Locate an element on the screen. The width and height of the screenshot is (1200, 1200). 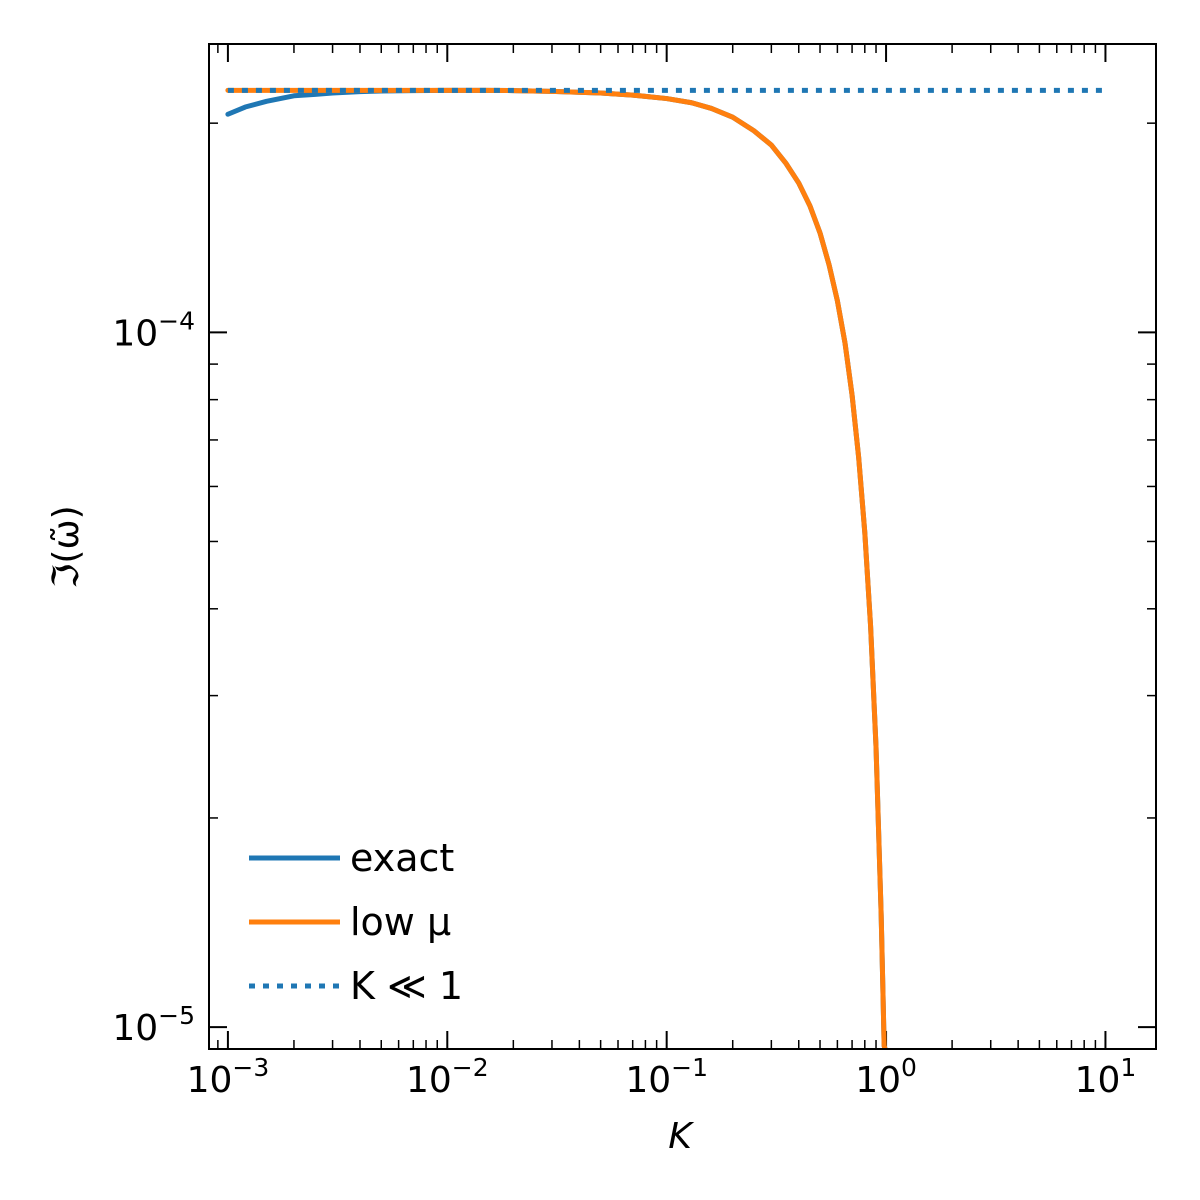
legend: exact low μ K ≪ 1 is located at coordinates (356, 922).